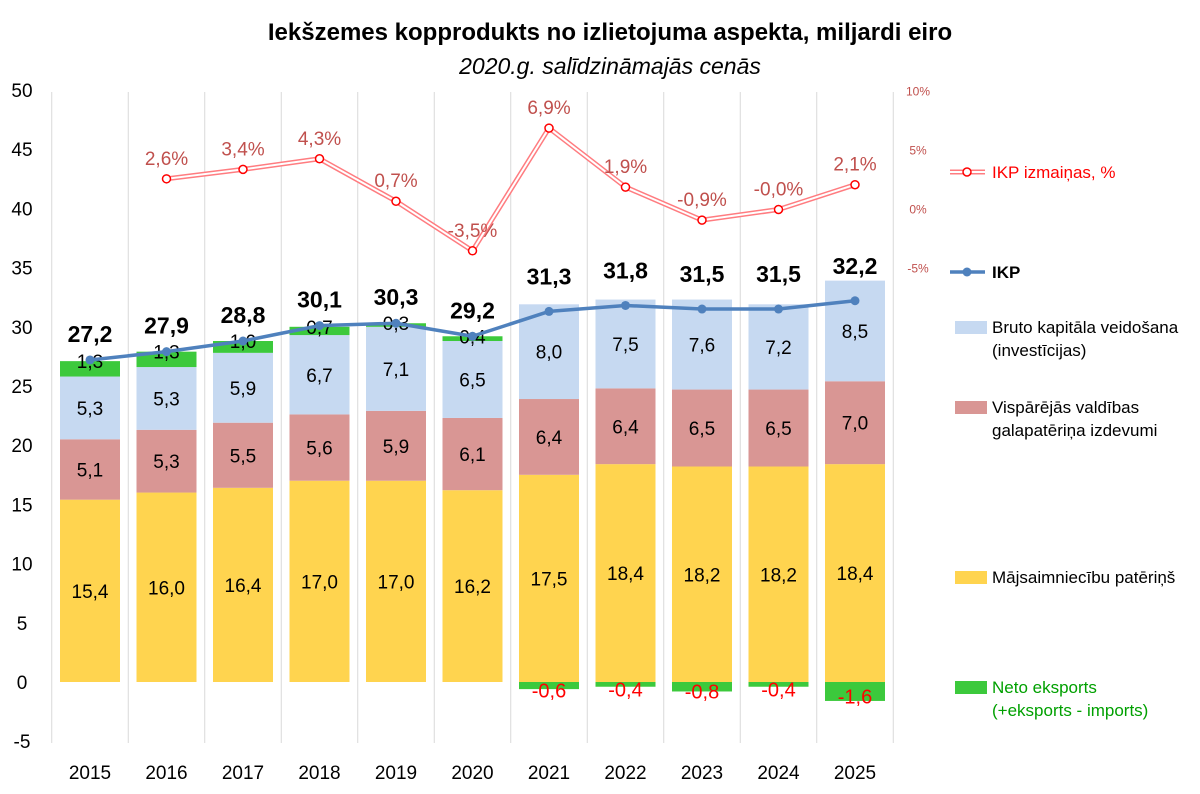 This screenshot has width=1200, height=794. I want to click on bar-value-label: 6,7, so click(319, 376).